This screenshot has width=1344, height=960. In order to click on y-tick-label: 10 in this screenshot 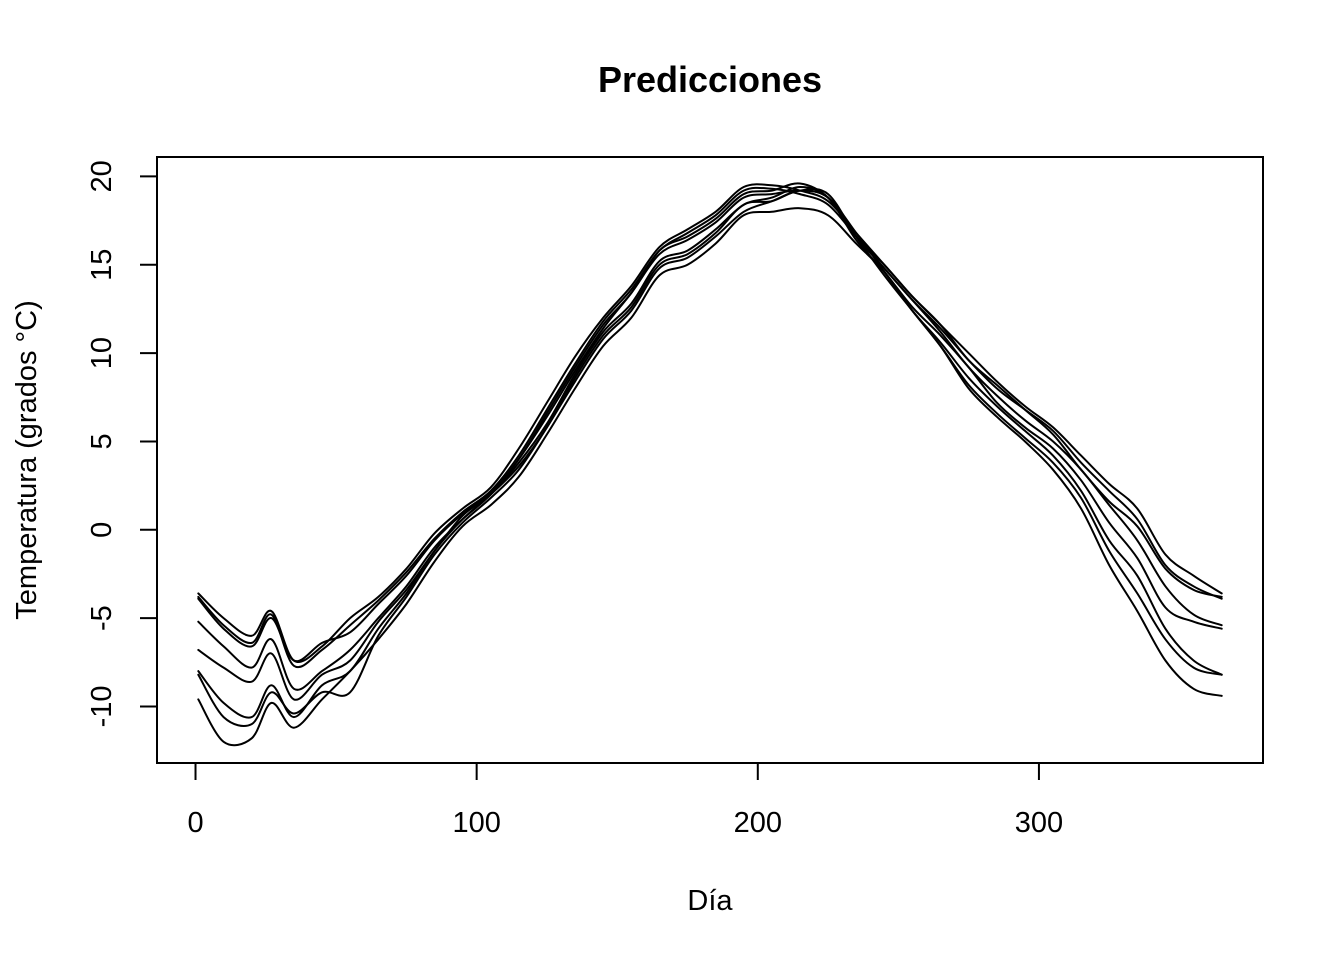, I will do `click(102, 353)`.